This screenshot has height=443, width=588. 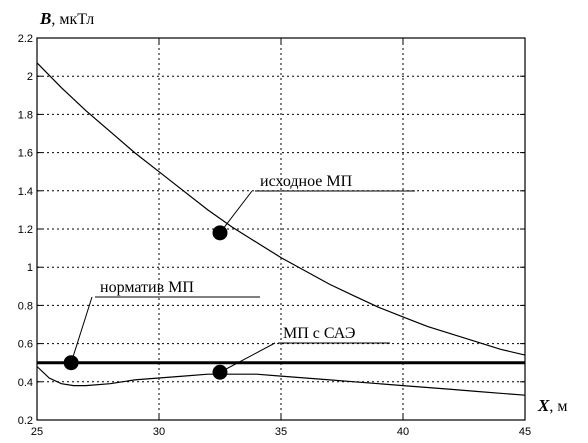 I want to click on y-tick-label: 2, so click(x=30, y=77).